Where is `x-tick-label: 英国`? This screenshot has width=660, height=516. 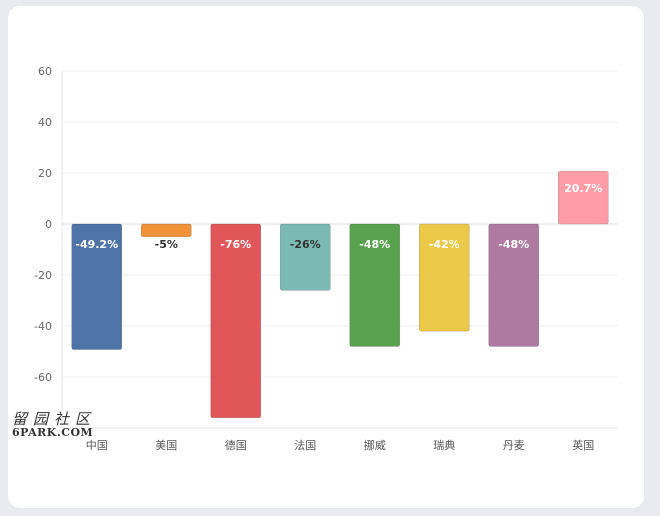
x-tick-label: 英国 is located at coordinates (583, 445).